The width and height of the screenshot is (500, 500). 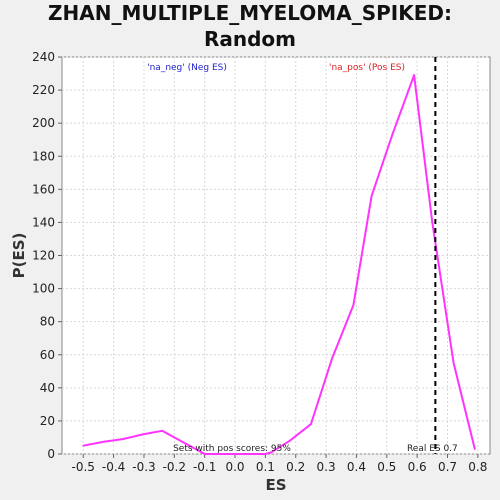 I want to click on y-tick-label: 100, so click(x=43, y=289).